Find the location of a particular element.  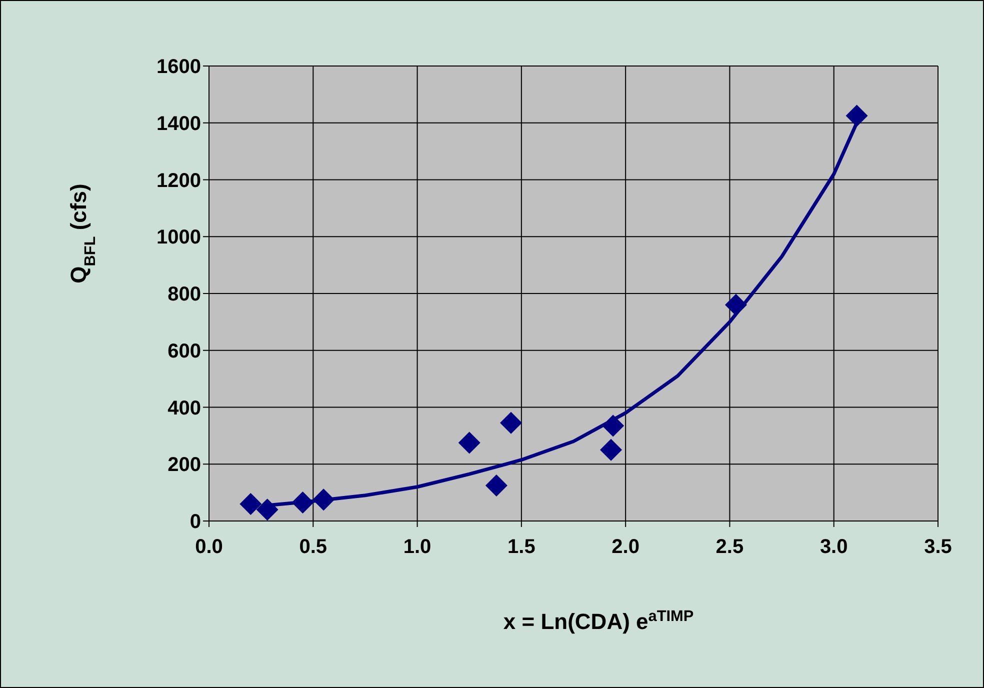

y-tick-label: 1000 is located at coordinates (178, 237).